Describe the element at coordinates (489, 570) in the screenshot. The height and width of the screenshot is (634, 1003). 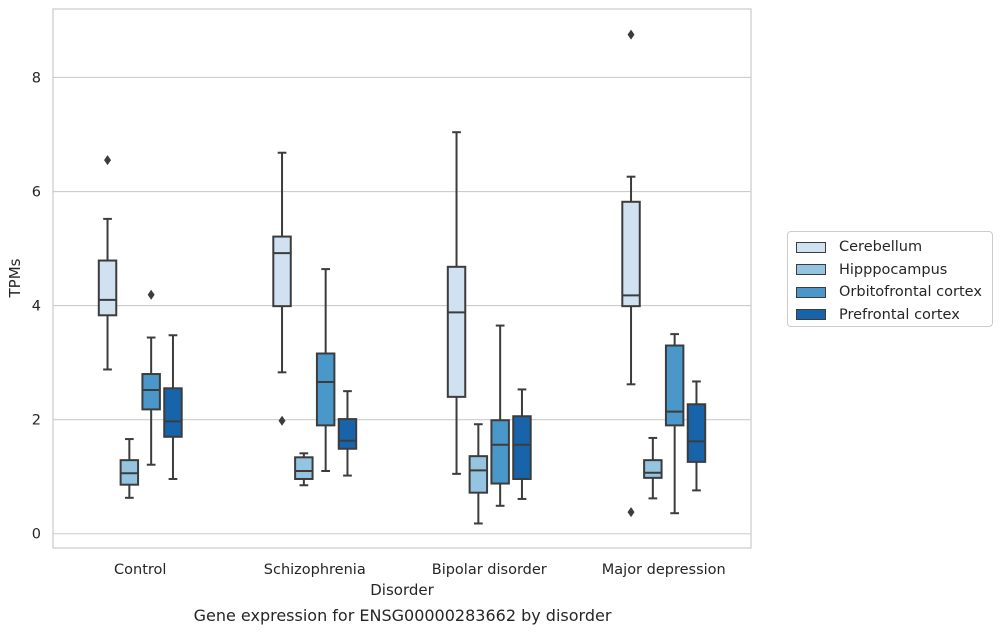
I see `x-tick-label: Bipolar disorder` at that location.